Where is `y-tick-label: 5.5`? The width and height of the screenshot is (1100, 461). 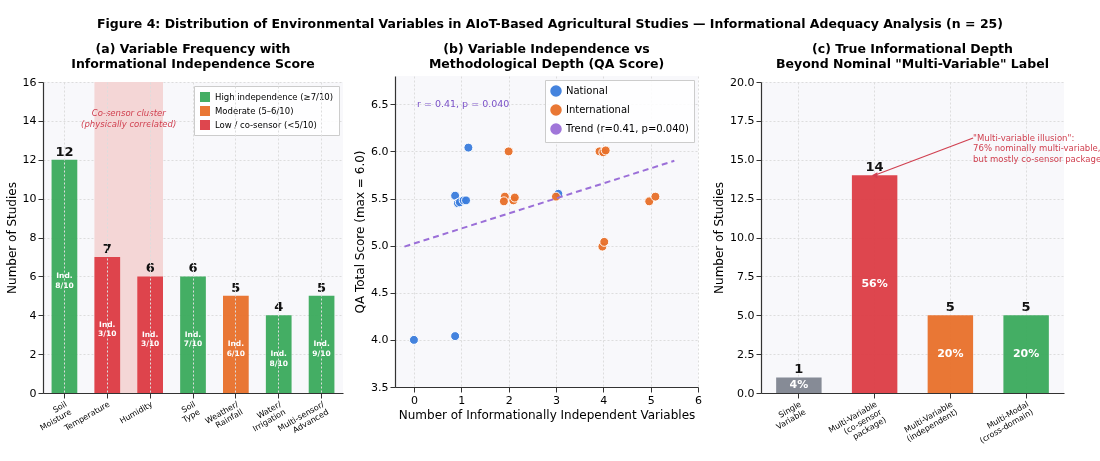 y-tick-label: 5.5 is located at coordinates (380, 199).